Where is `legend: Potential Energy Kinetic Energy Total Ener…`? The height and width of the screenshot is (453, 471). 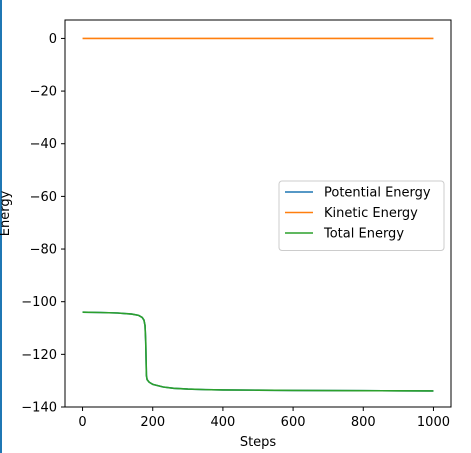 legend: Potential Energy Kinetic Energy Total Ener… is located at coordinates (361, 215).